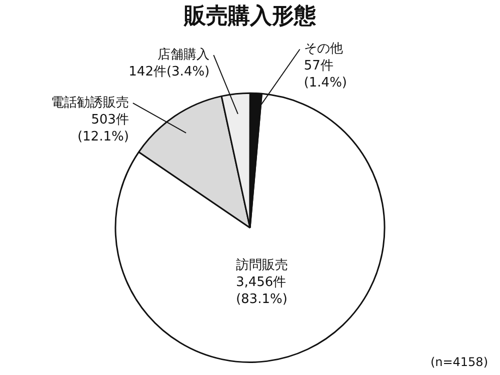 Image resolution: width=500 pixels, height=375 pixels. Describe the element at coordinates (89, 102) in the screenshot. I see `slice-label: 電話勧誘販売` at that location.